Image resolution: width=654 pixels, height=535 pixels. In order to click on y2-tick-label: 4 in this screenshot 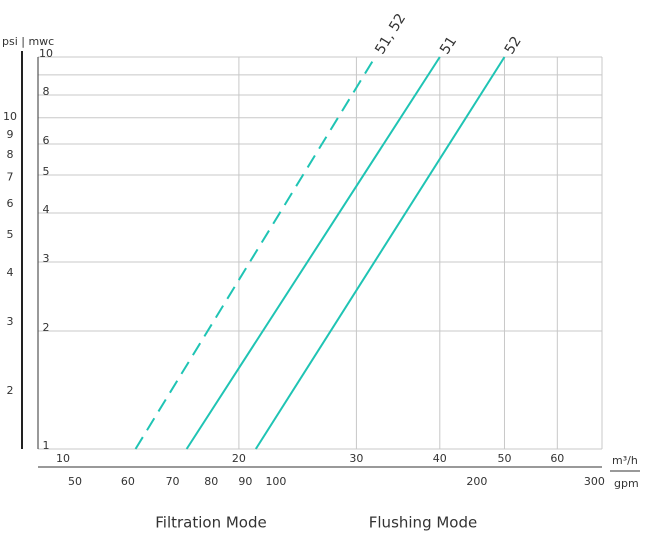, I will do `click(10, 272)`.